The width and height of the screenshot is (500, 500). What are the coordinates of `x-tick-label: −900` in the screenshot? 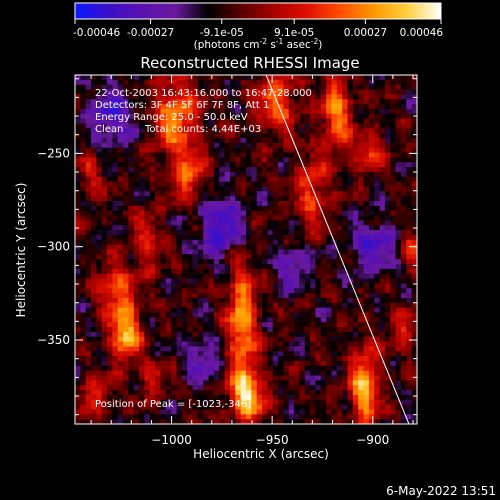 It's located at (372, 440).